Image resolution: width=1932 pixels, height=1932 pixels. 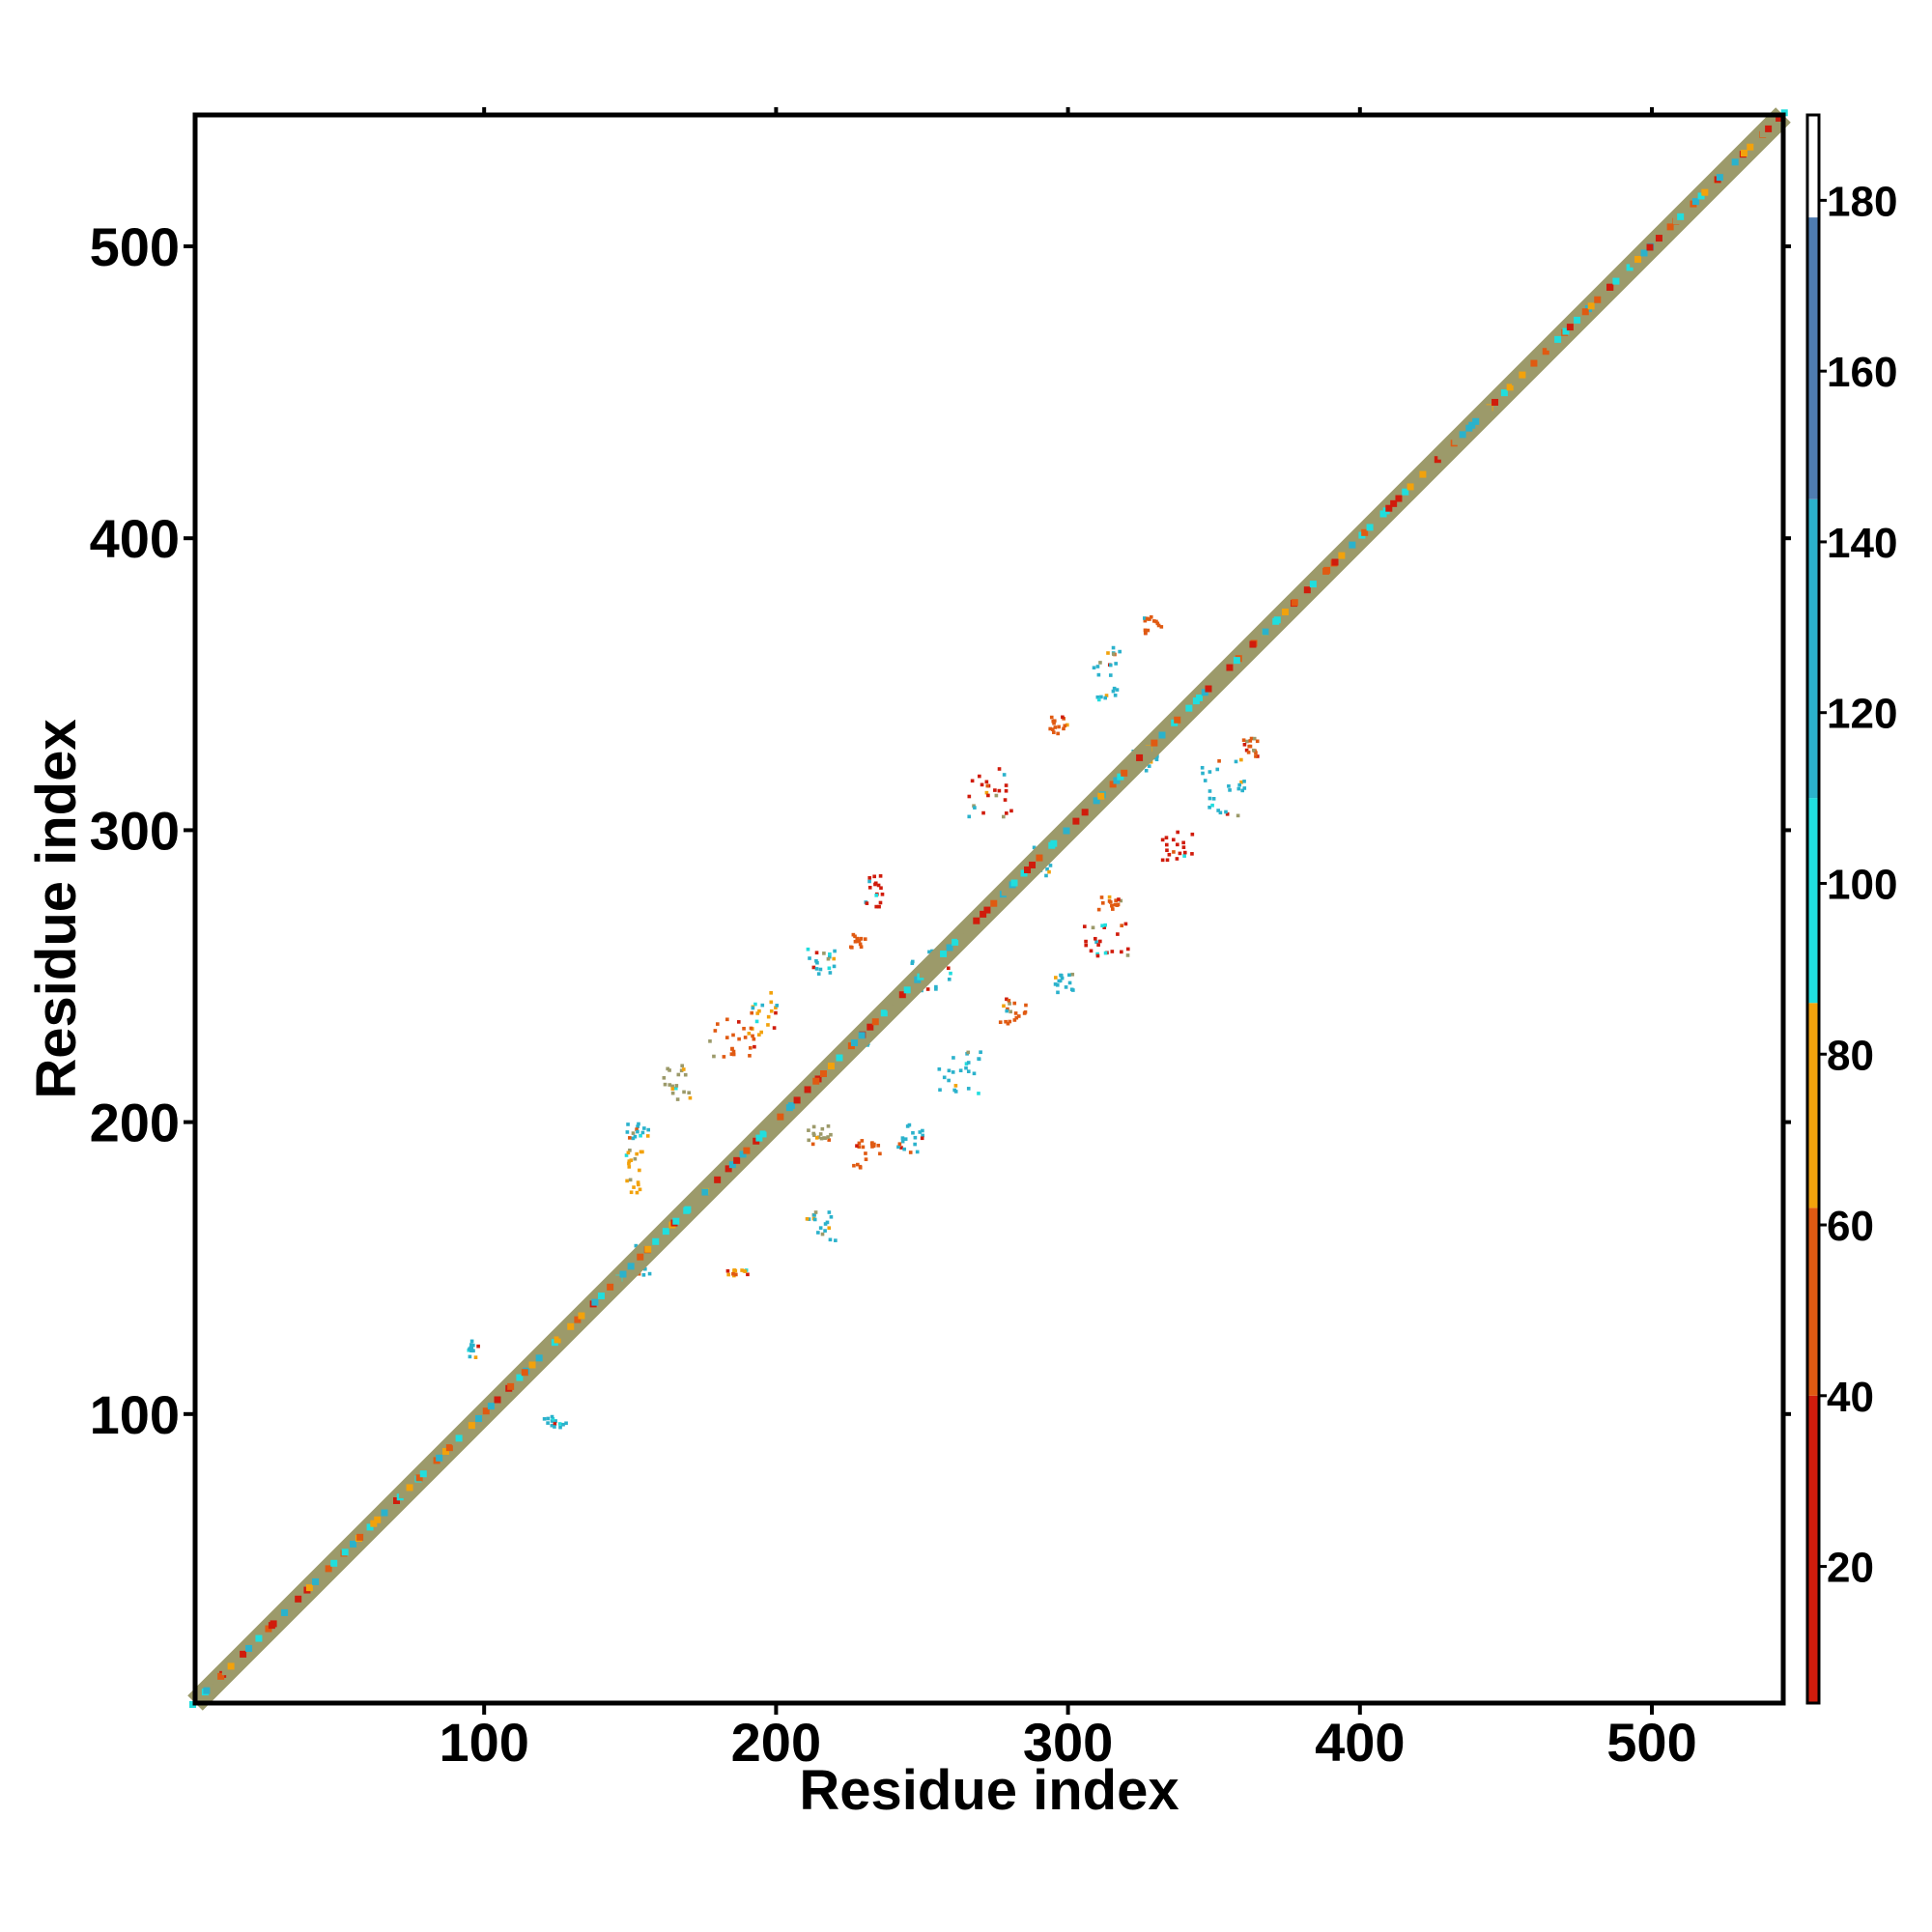 What do you see at coordinates (1862, 714) in the screenshot?
I see `colorbar-tick-label: 120` at bounding box center [1862, 714].